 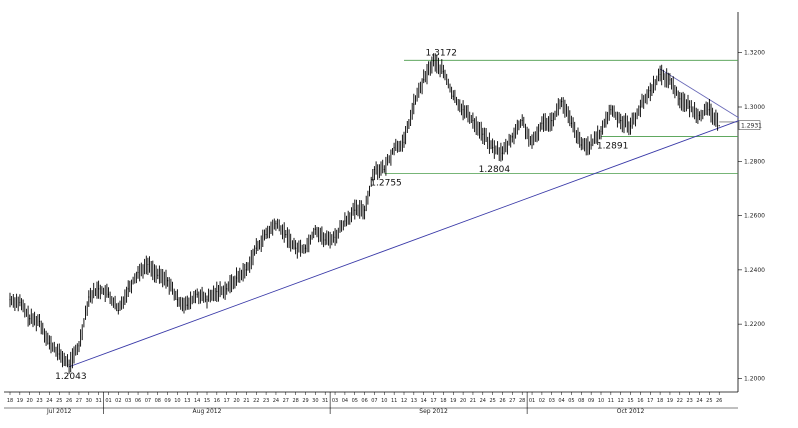 I want to click on price-annotation: 1.2043, so click(x=71, y=377).